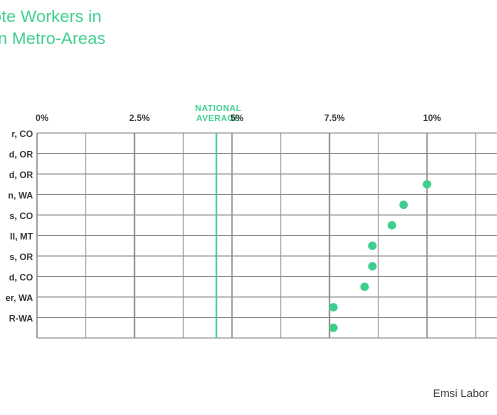  Describe the element at coordinates (218, 108) in the screenshot. I see `national-average-label-line: NATIONAL` at that location.